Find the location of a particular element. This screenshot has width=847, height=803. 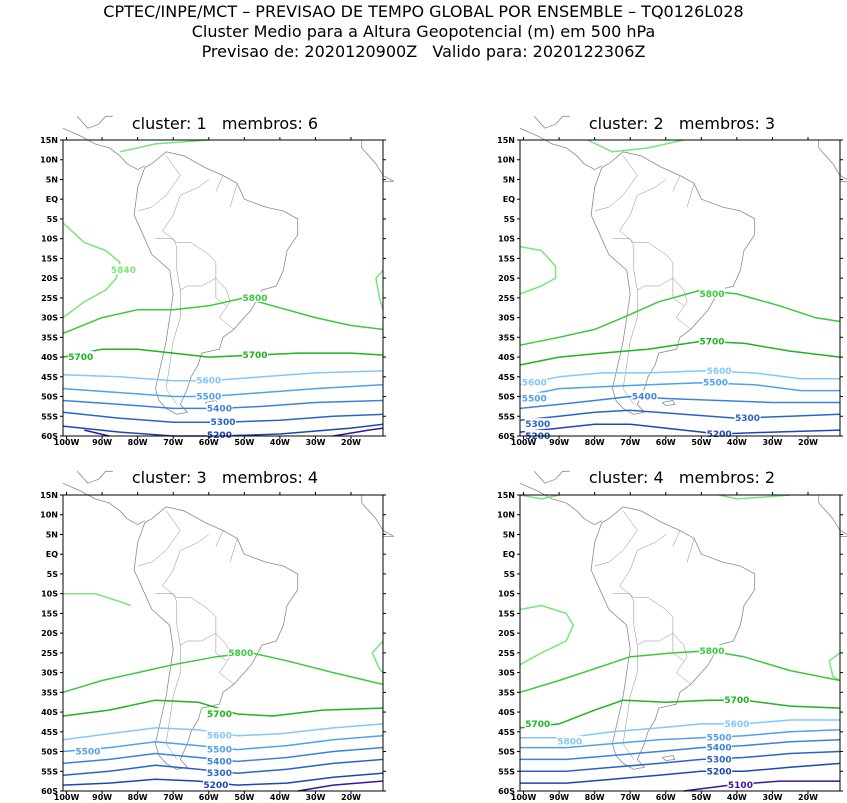

lon-label-20W: 20W is located at coordinates (808, 442).